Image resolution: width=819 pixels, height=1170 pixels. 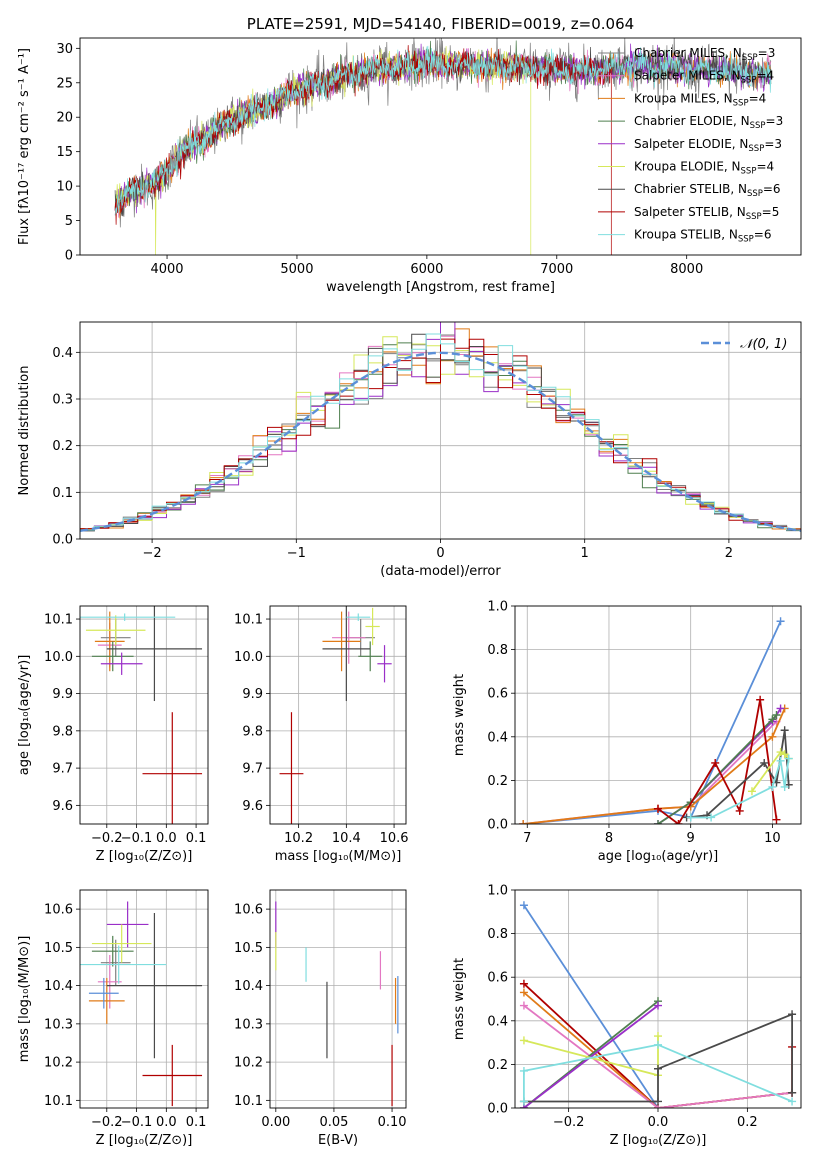 I want to click on y-tick-label: 0.6, so click(x=497, y=694).